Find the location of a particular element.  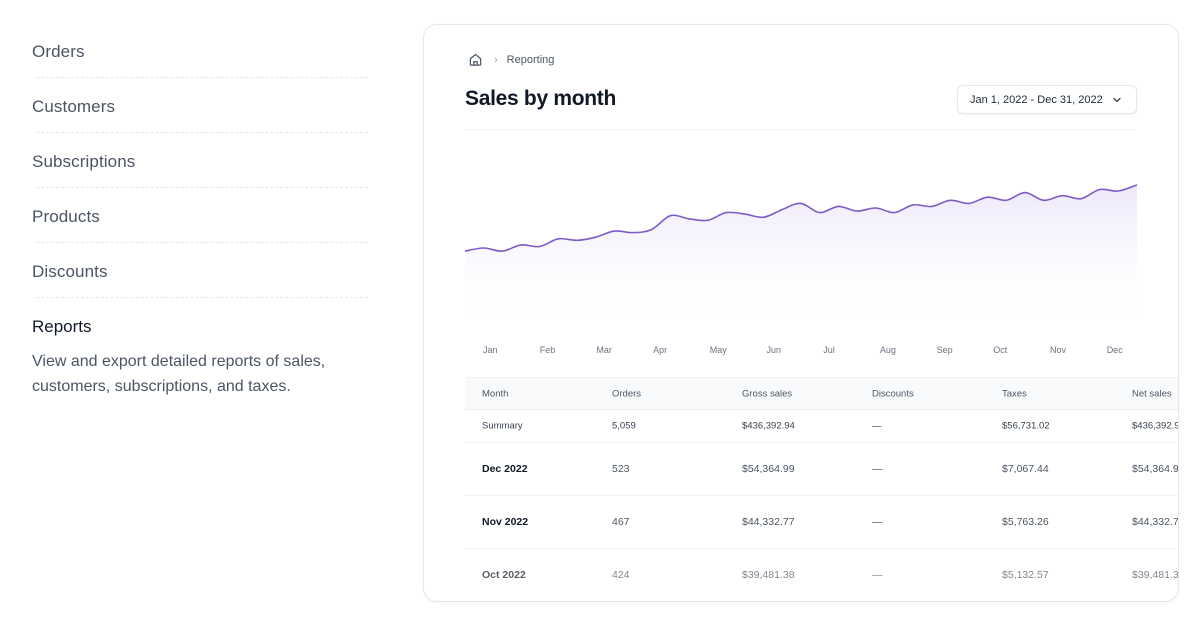

home-icon is located at coordinates (475, 59).